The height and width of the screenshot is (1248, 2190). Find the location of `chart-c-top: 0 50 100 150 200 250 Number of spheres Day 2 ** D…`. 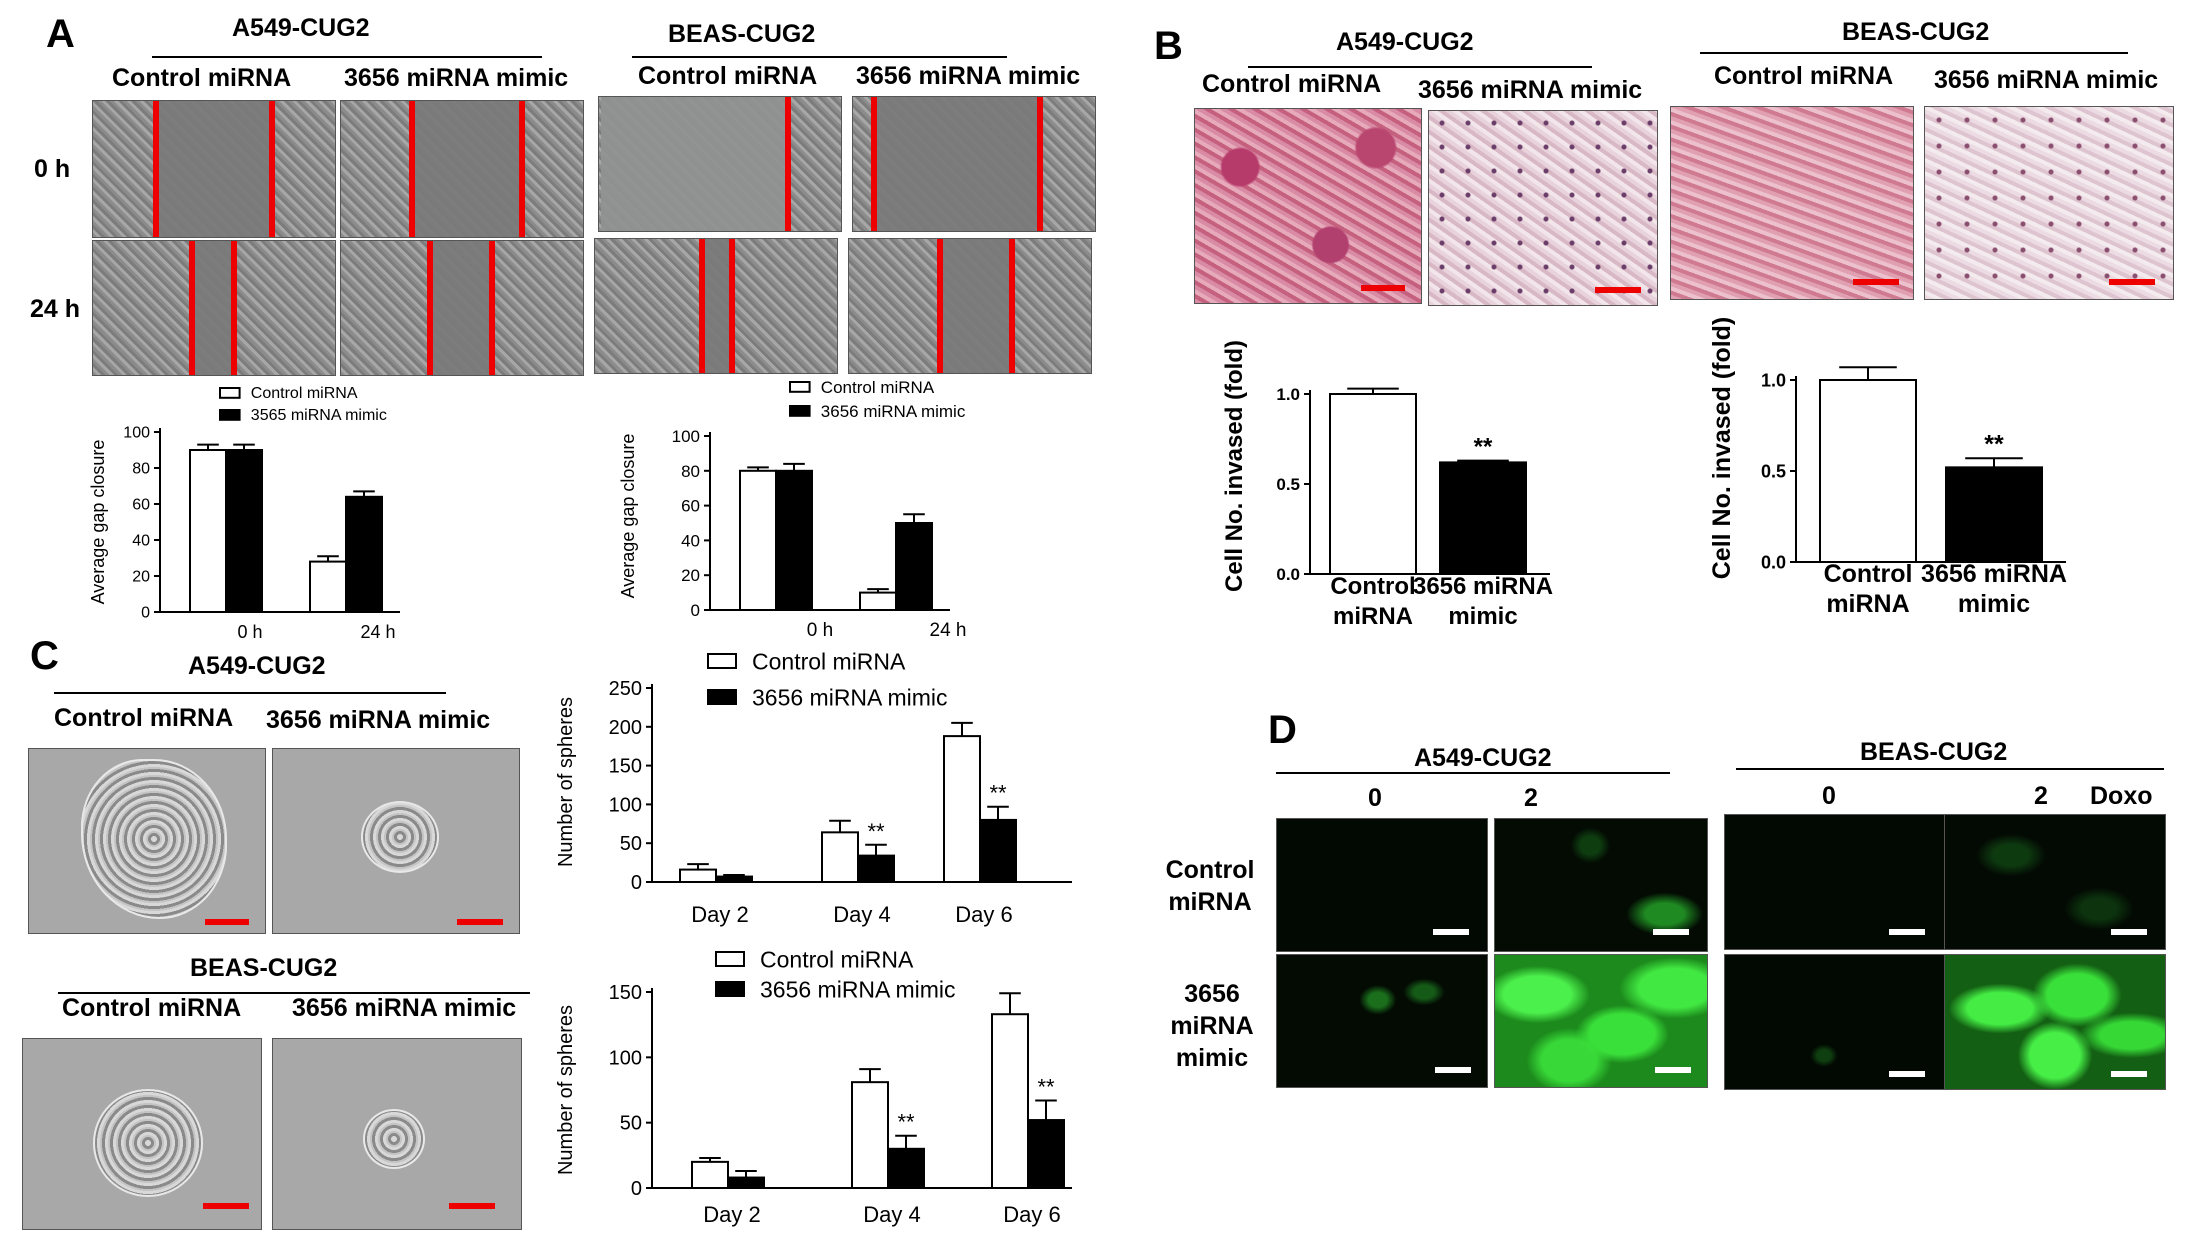

chart-c-top: 0 50 100 150 200 250 Number of spheres Day 2 ** D… is located at coordinates (813, 787).